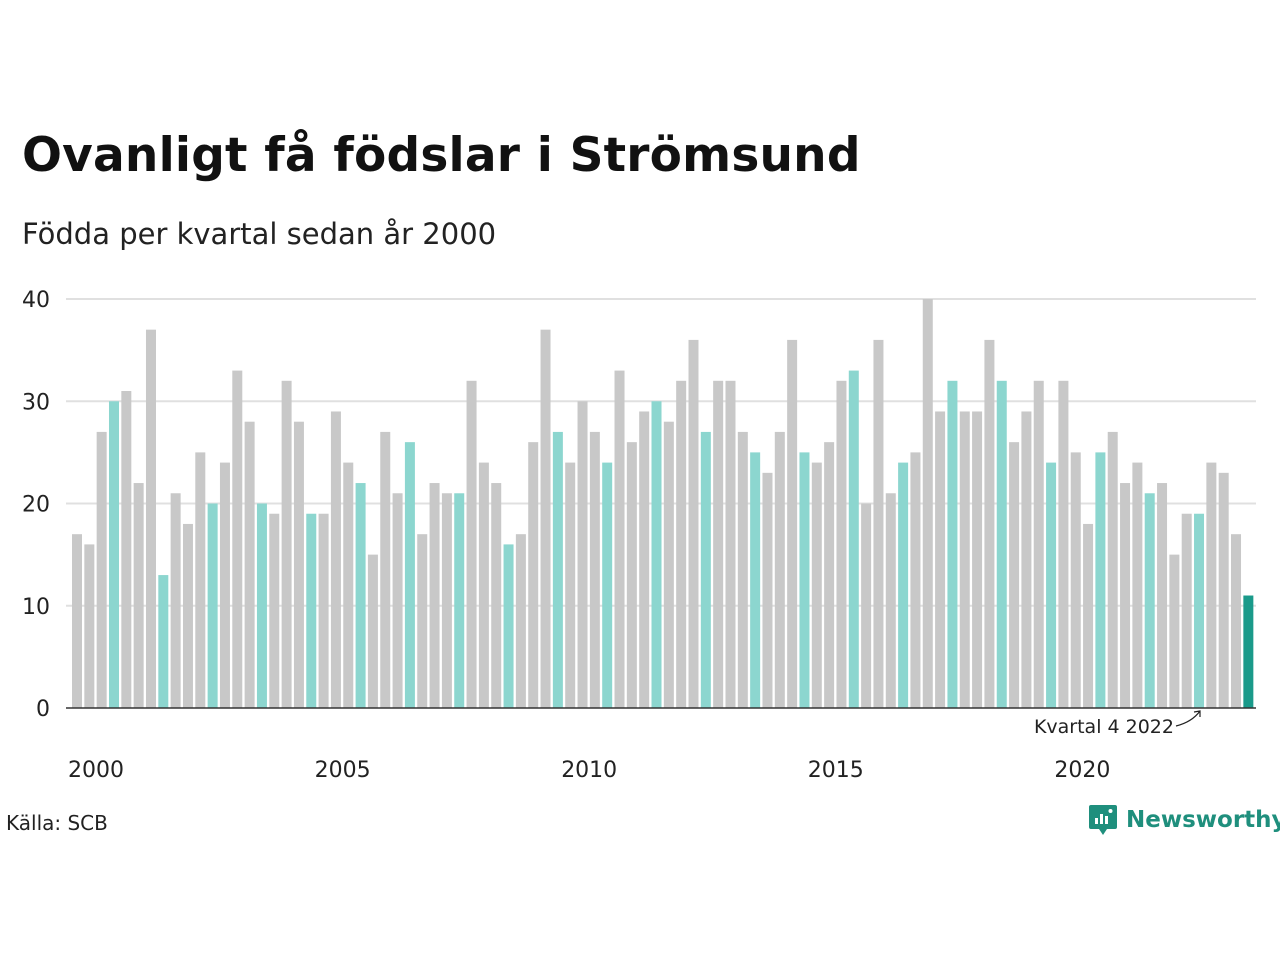 The image size is (1280, 960). What do you see at coordinates (1203, 820) in the screenshot?
I see `brand-name: Newsworthy` at bounding box center [1203, 820].